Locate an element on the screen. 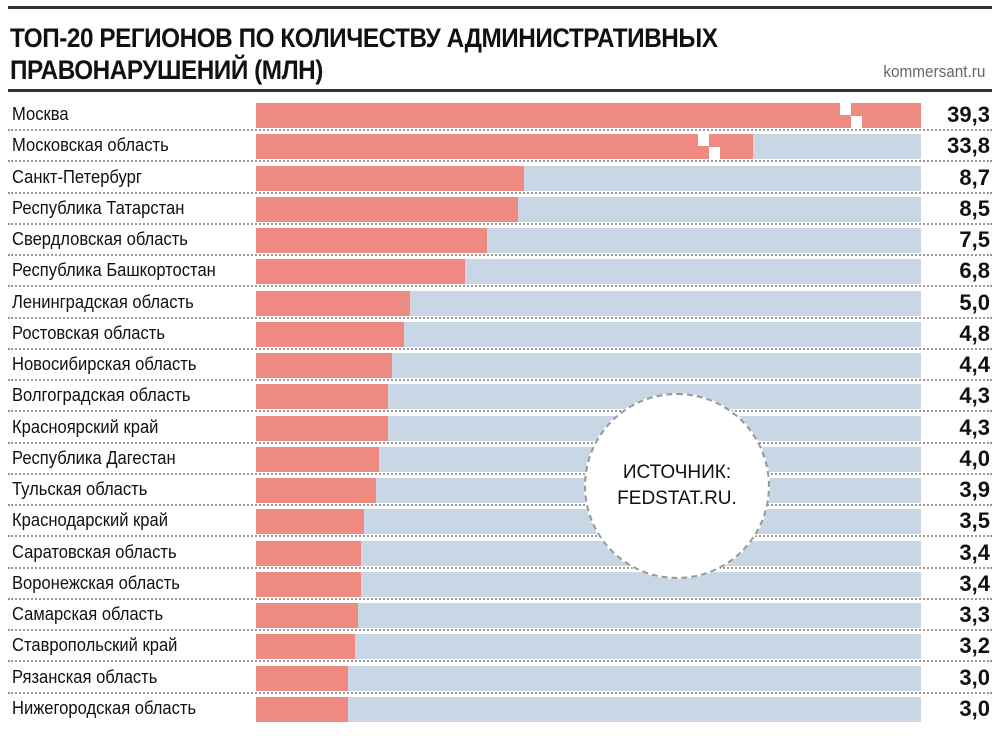 Image resolution: width=1000 pixels, height=737 pixels. bar-row: Санкт-Петербург 8,7 is located at coordinates (500, 178).